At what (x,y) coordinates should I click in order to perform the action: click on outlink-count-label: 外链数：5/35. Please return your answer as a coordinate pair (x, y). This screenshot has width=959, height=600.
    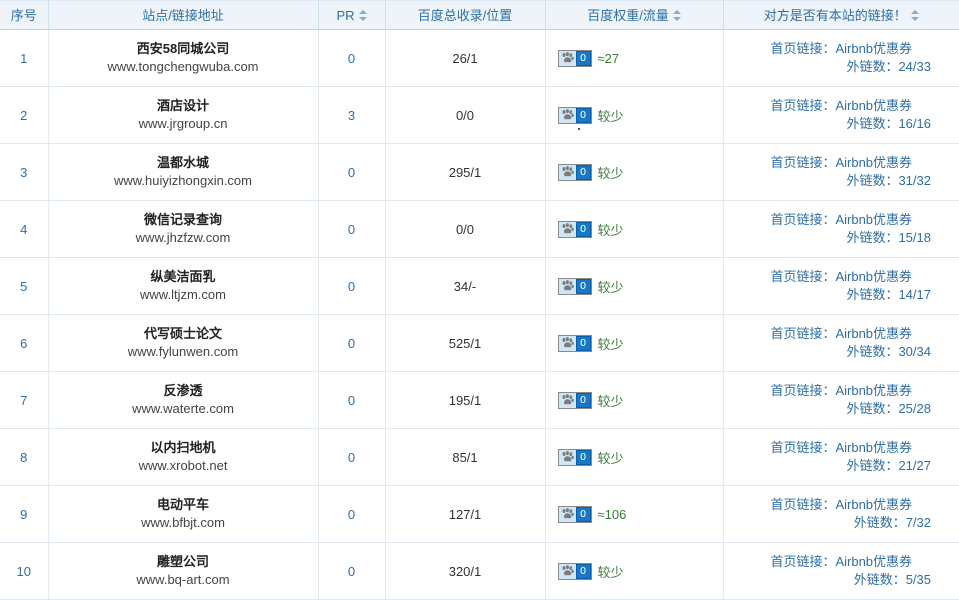
    Looking at the image, I should click on (892, 579).